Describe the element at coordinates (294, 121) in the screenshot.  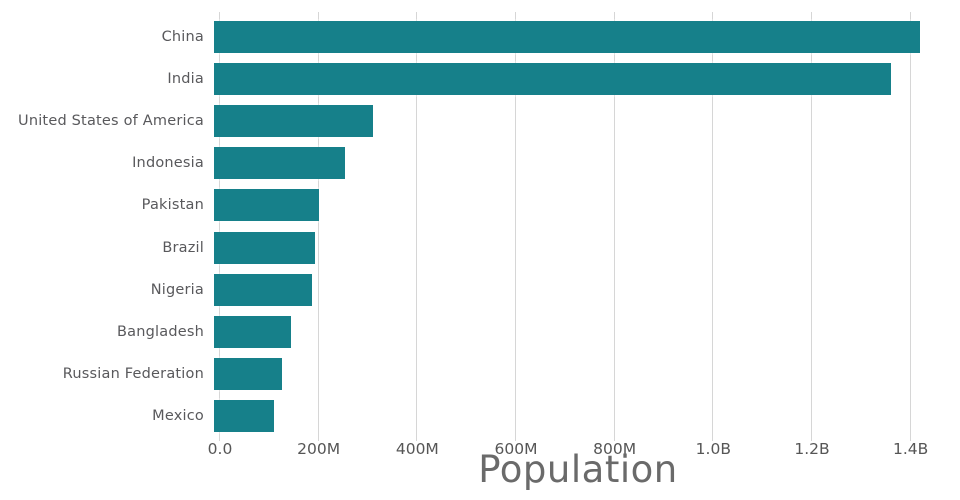
I see `bar-united-states-of-america` at that location.